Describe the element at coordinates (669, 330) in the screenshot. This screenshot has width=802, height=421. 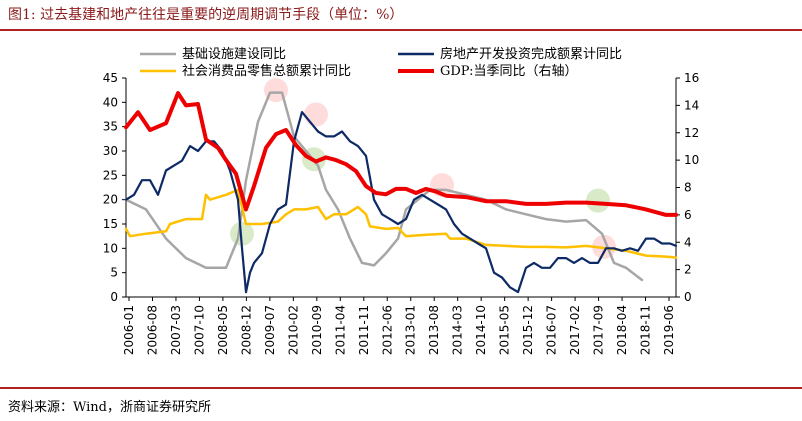
I see `x-tick-label-23: 2019-06` at that location.